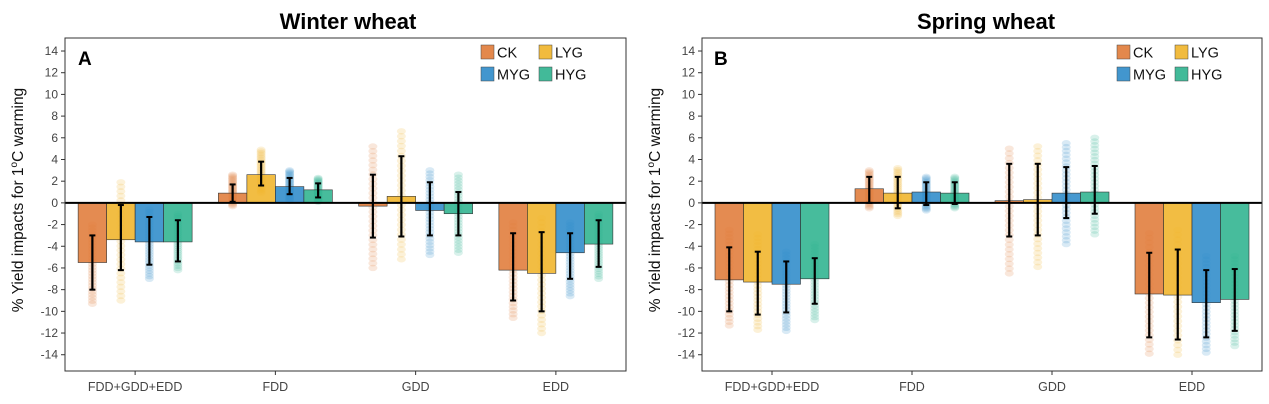 The image size is (1269, 404). Describe the element at coordinates (276, 387) in the screenshot. I see `x-tick-label: FDD` at that location.